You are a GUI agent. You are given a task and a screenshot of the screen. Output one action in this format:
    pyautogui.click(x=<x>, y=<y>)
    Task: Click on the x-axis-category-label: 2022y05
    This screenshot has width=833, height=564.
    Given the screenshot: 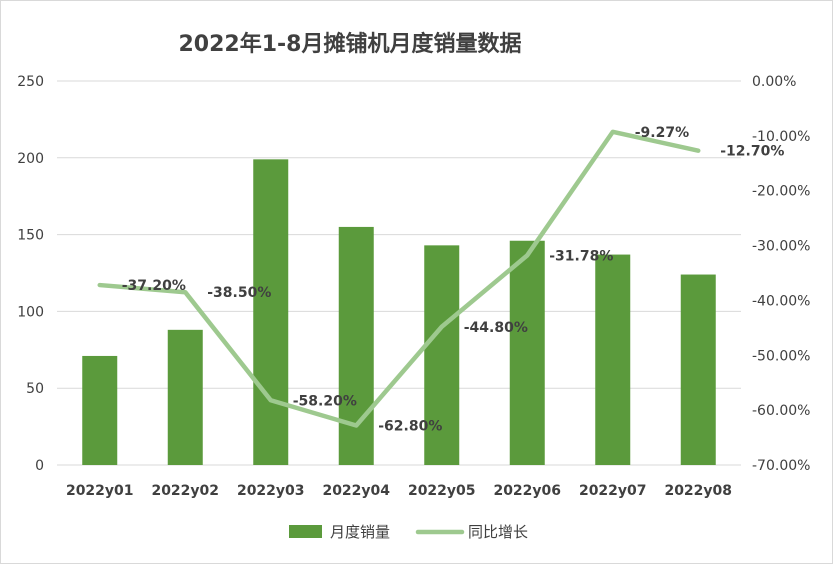 What is the action you would take?
    pyautogui.click(x=442, y=491)
    